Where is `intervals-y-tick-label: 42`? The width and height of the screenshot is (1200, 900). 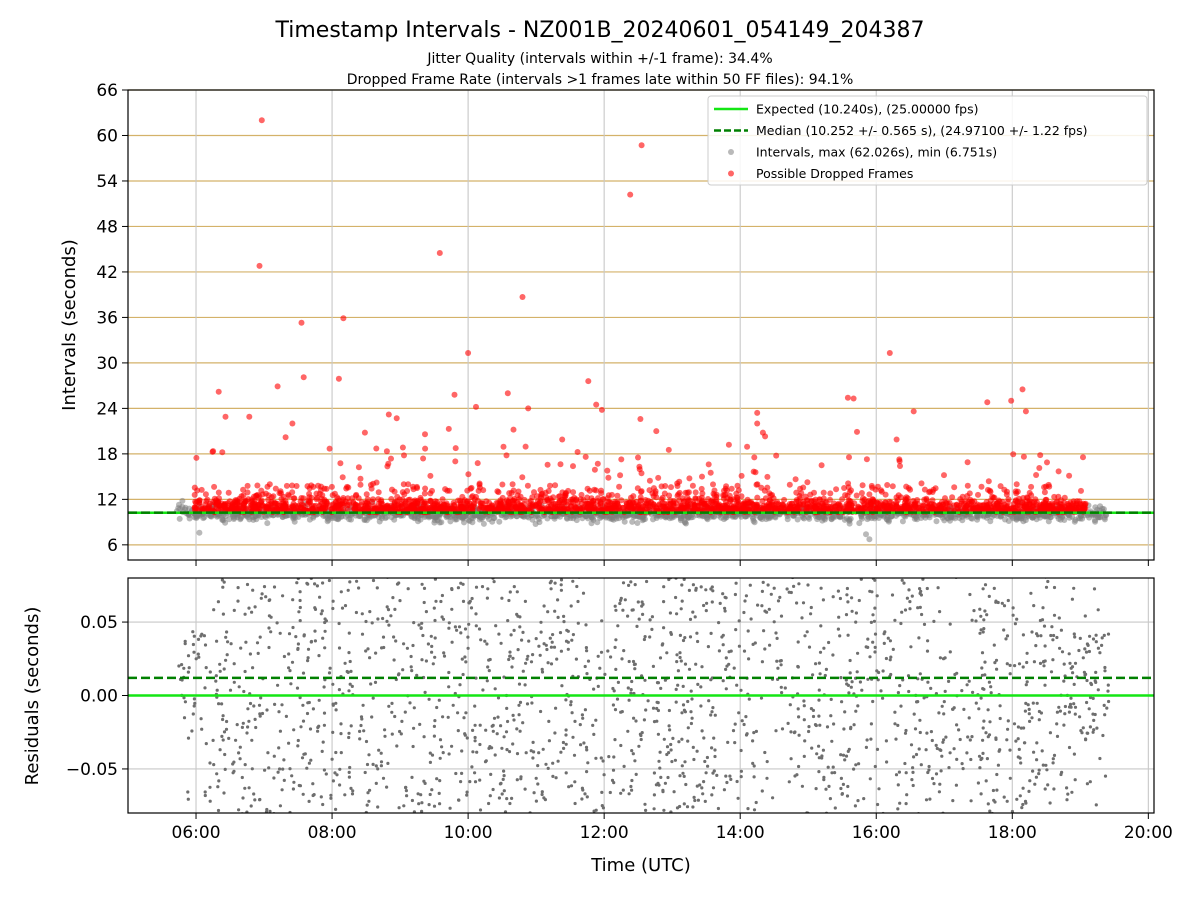
intervals-y-tick-label: 42 is located at coordinates (107, 273).